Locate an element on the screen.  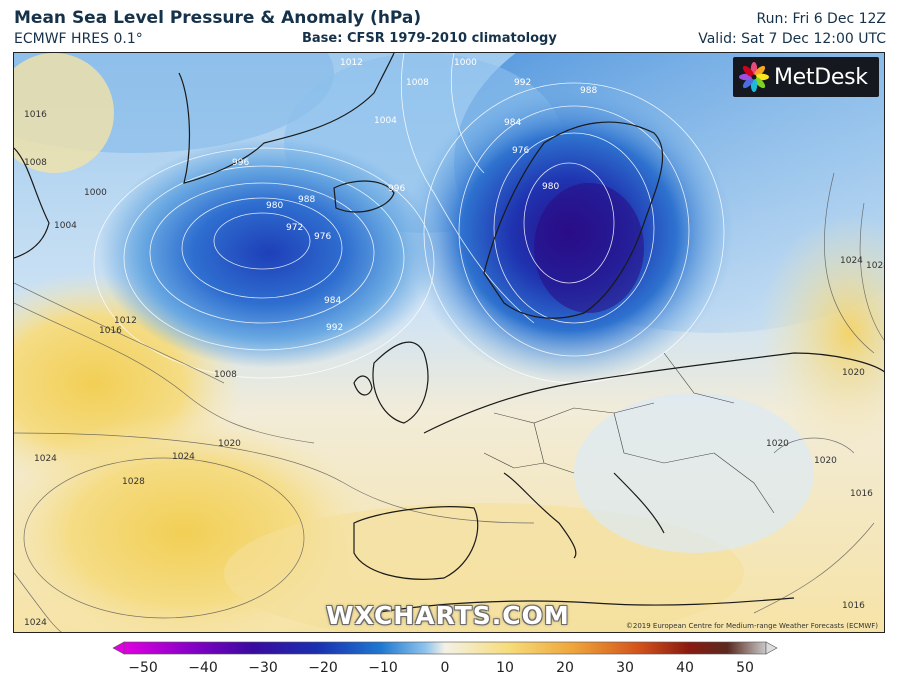
iceland-coast is located at coordinates (364, 196).